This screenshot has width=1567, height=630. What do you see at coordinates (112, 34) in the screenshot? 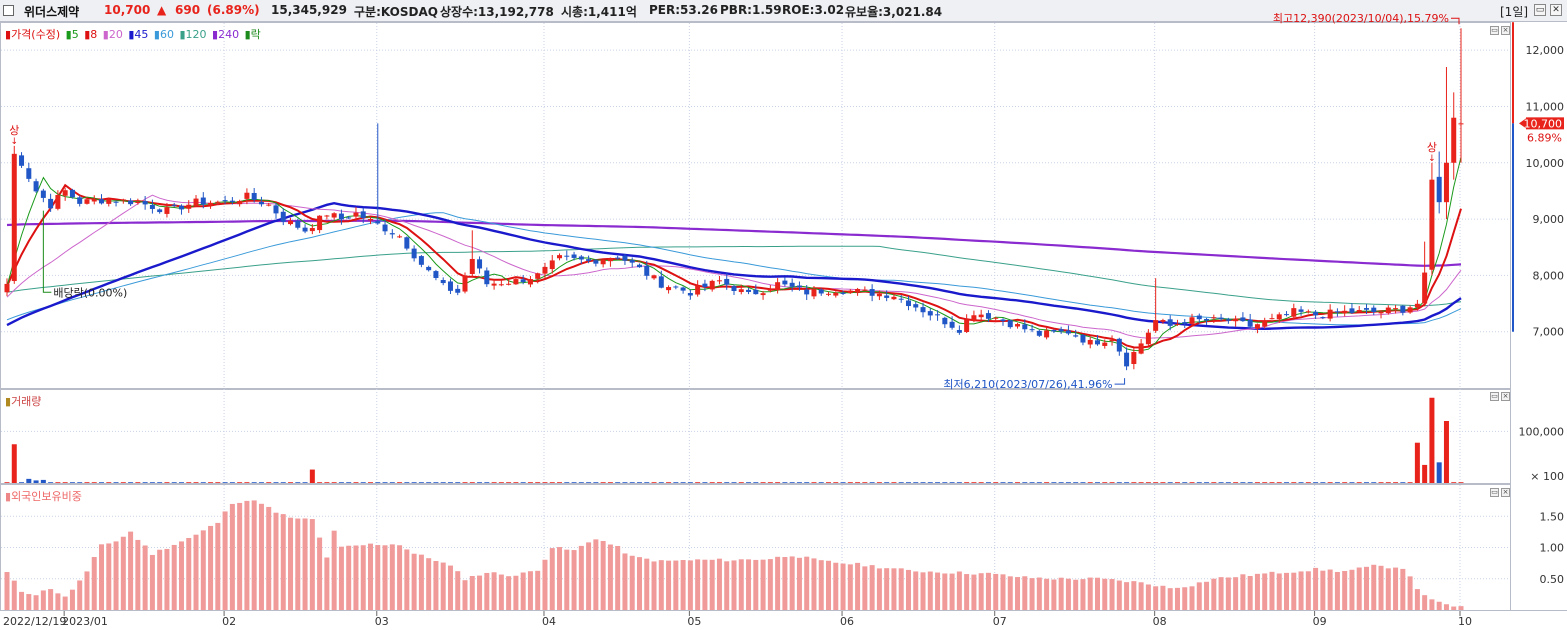
I see `legend-ma20: ▮20` at bounding box center [112, 34].